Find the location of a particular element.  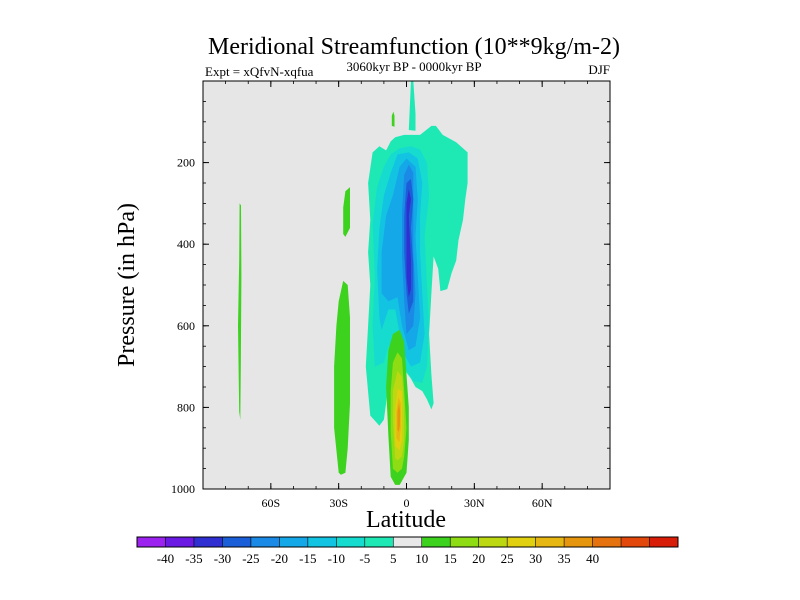

x-axis-label: Latitude is located at coordinates (406, 520).